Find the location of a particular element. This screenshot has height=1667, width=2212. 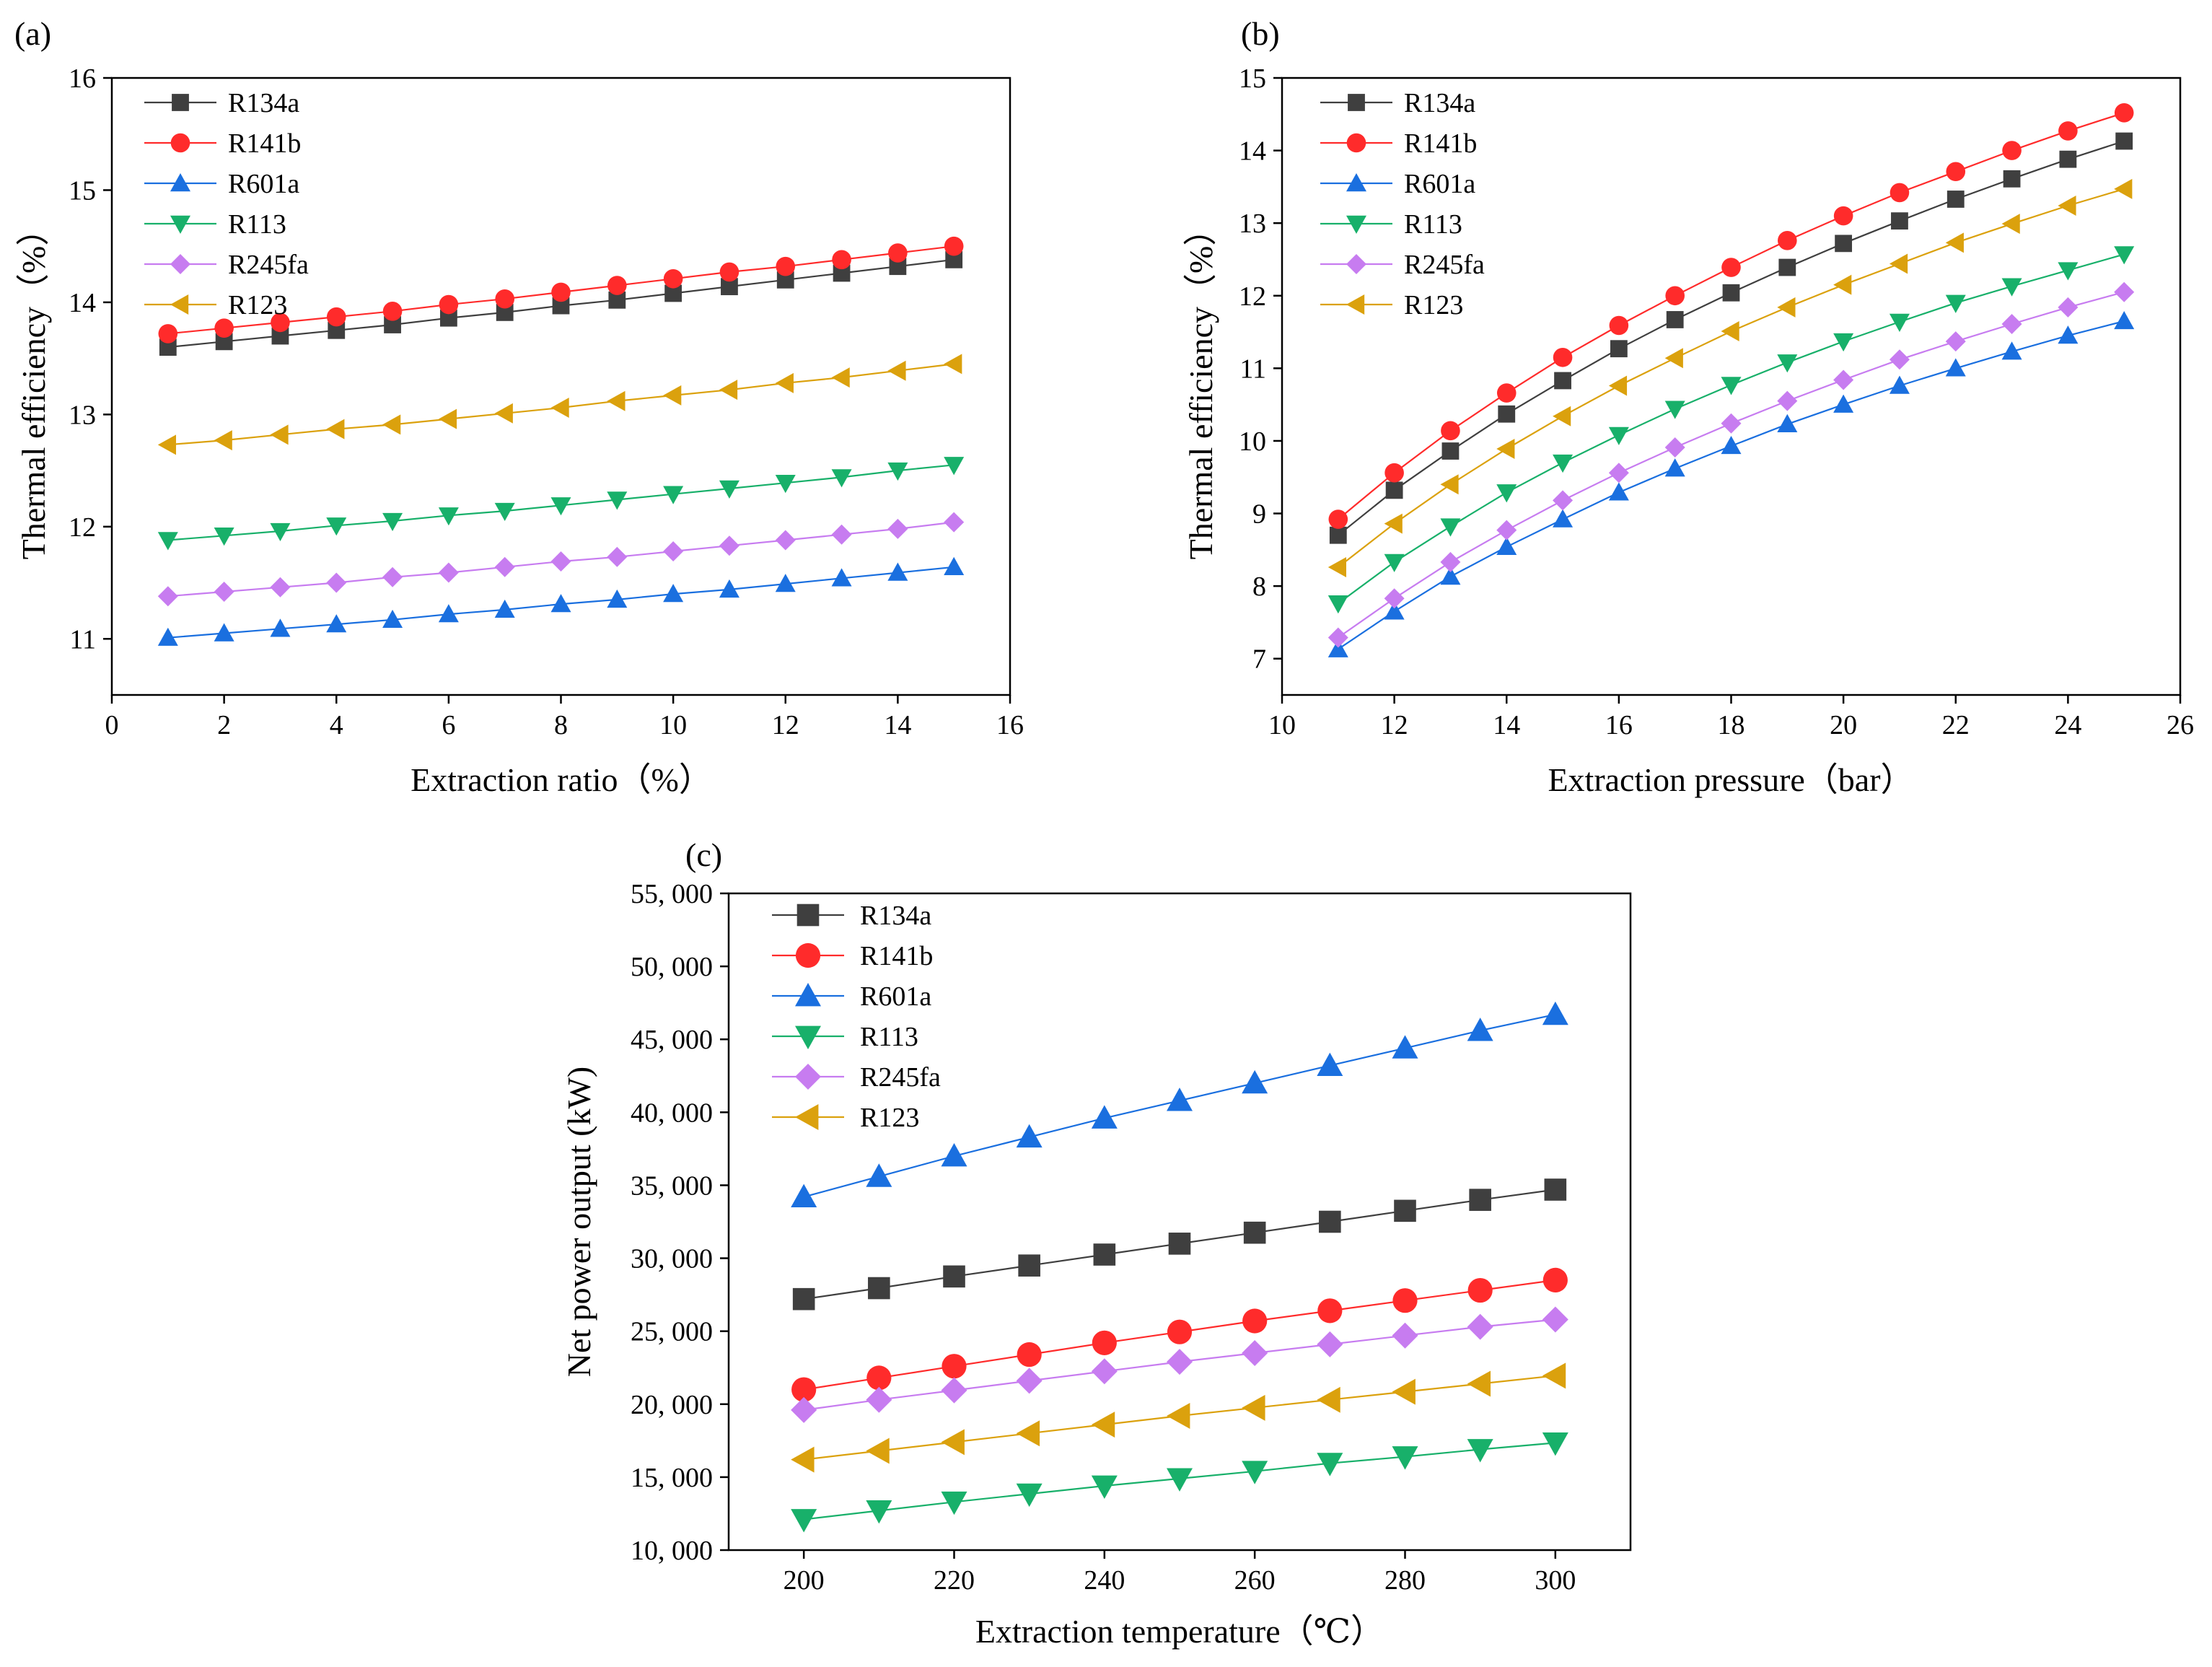

panel-a-legend-item-r123: R123 is located at coordinates (215, 305).